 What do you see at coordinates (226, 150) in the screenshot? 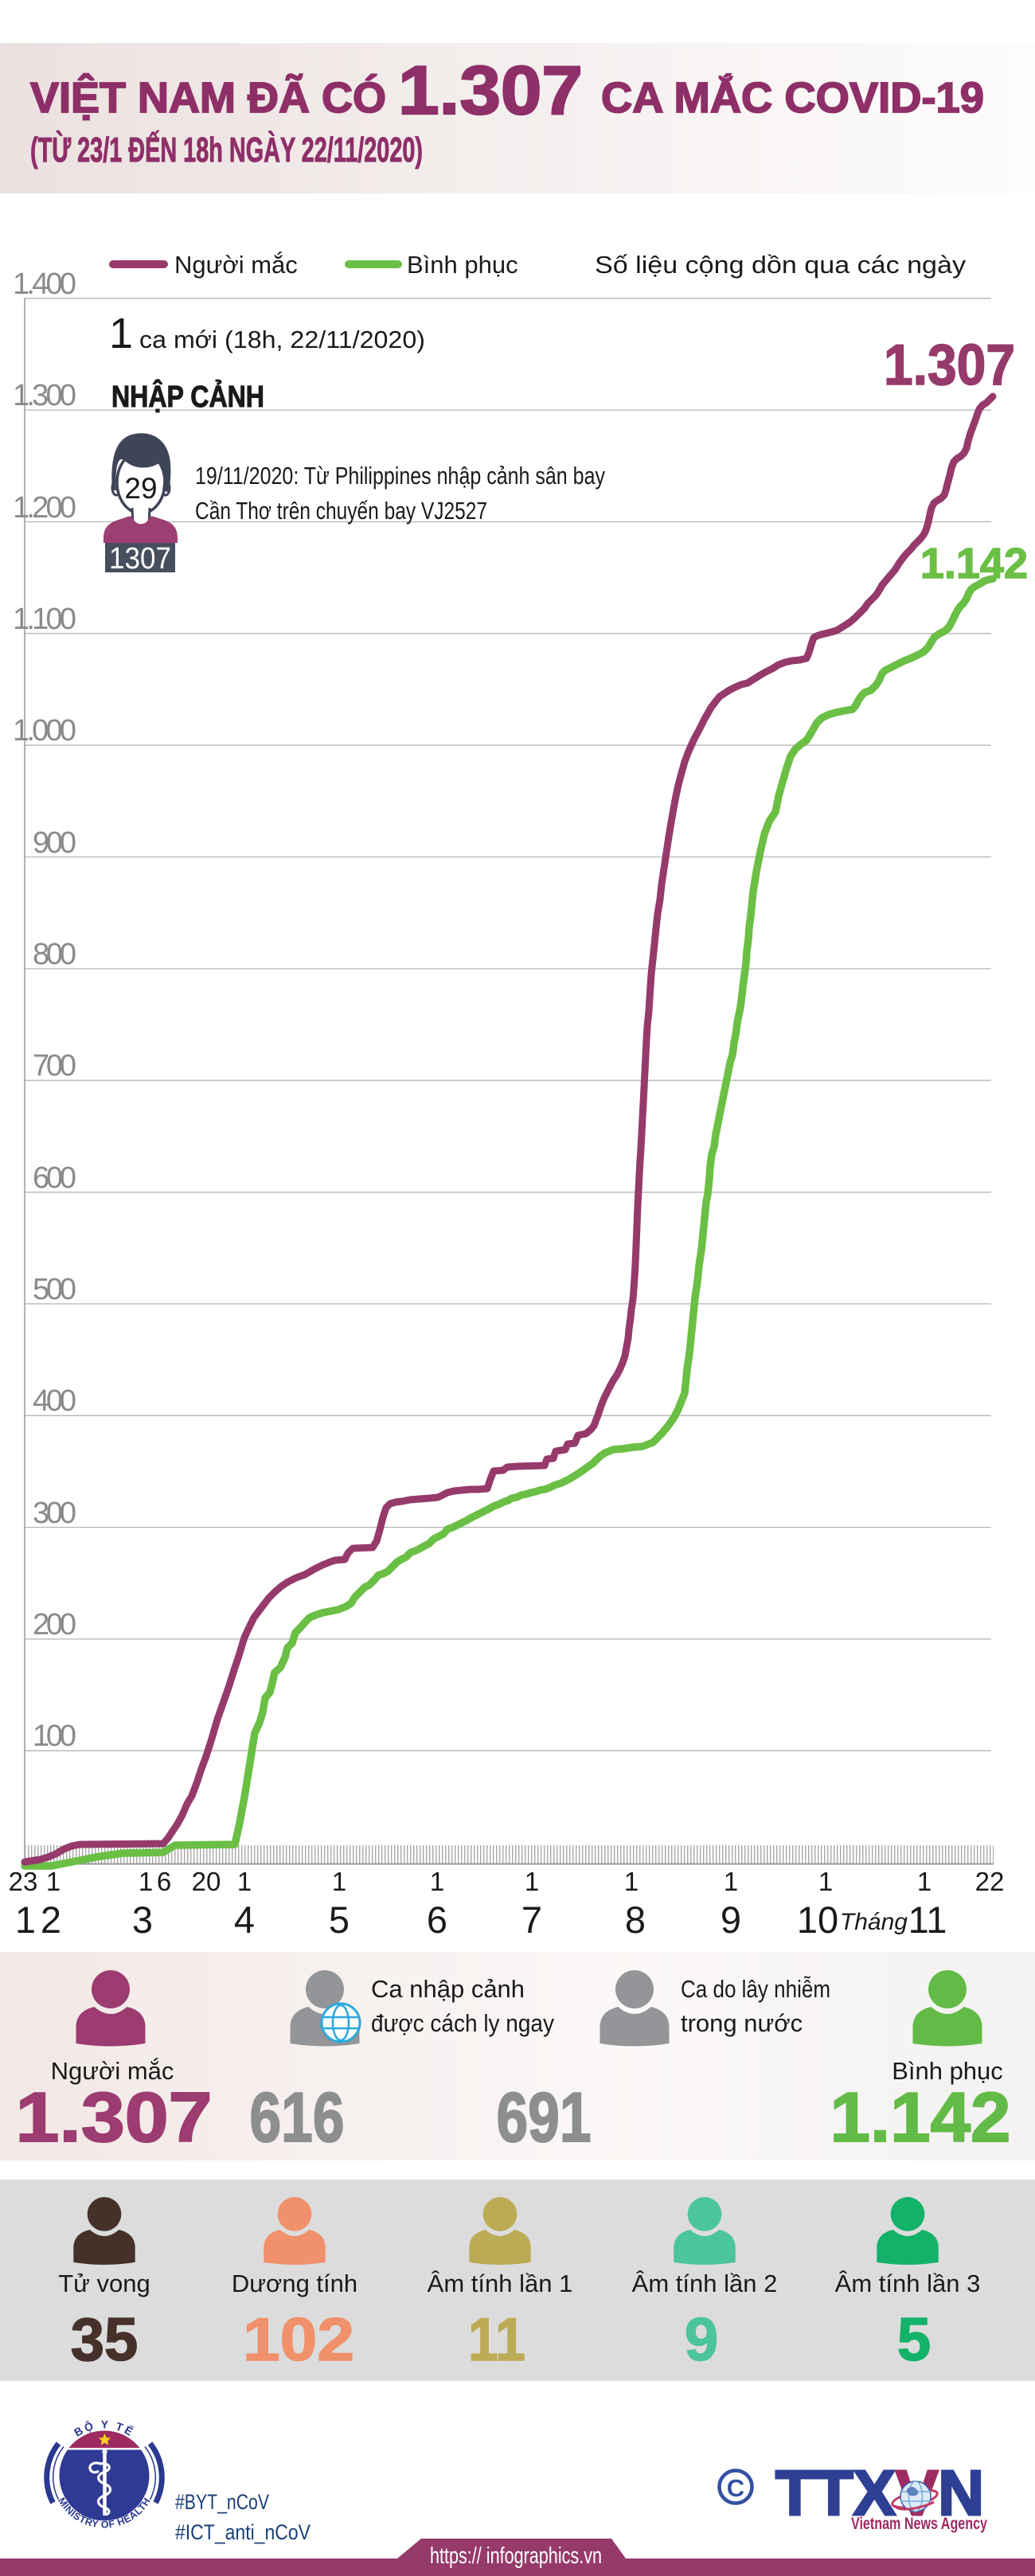
I see `svg-text:(TỪ 23/1 ĐẾN 18h NGÀY 22/11/20: (TỪ 23/1 ĐẾN 18h NGÀY 22/11/2020)` at bounding box center [226, 150].